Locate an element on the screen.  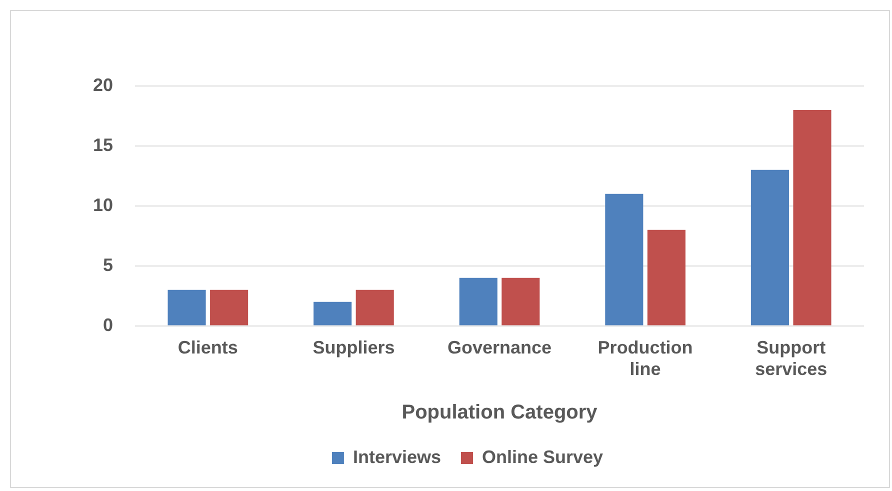
y-tick-label: 20 is located at coordinates (103, 84).